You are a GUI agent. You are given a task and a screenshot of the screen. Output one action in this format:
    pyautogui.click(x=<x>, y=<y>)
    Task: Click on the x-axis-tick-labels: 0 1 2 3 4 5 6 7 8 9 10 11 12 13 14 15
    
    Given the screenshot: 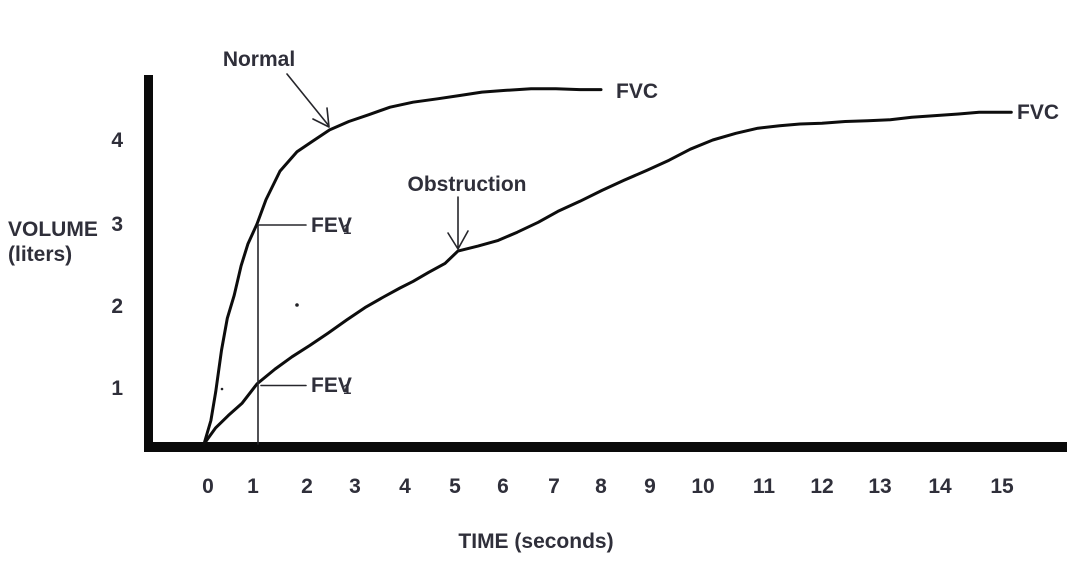 What is the action you would take?
    pyautogui.click(x=608, y=486)
    